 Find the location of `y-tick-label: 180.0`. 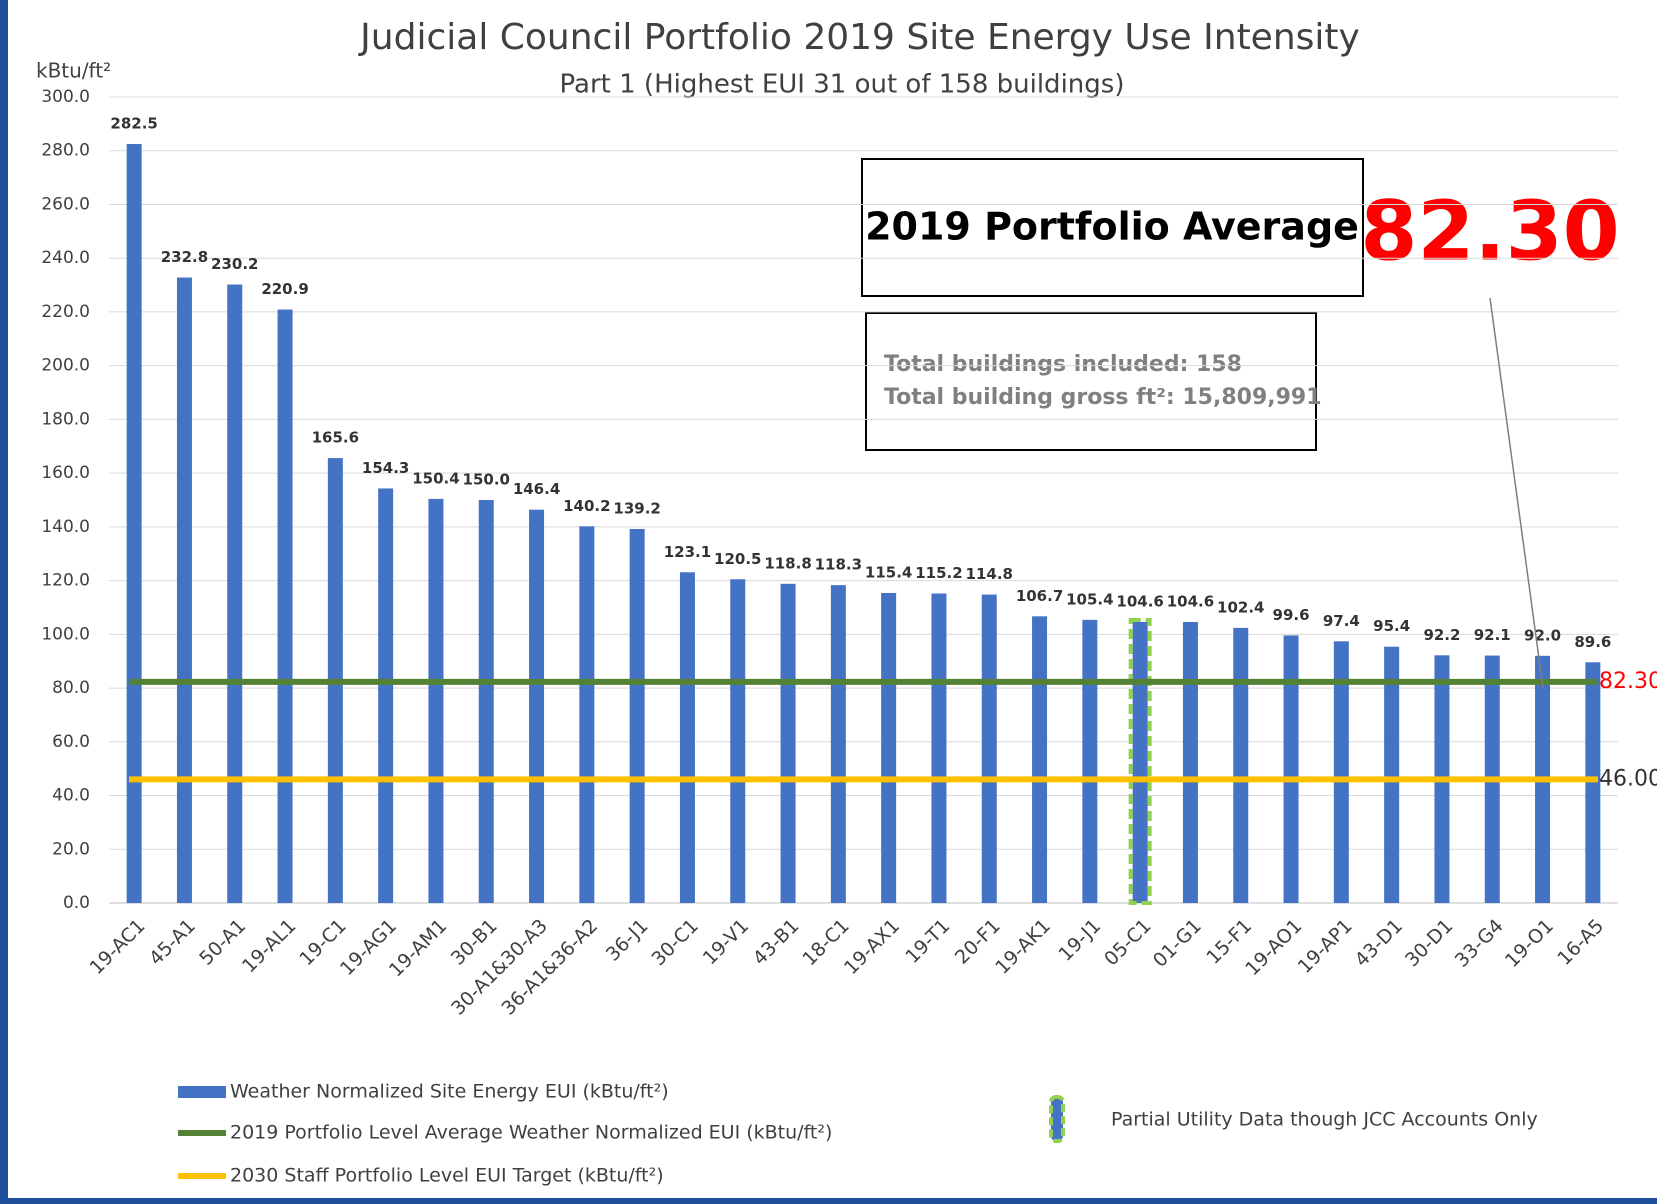

y-tick-label: 180.0 is located at coordinates (65, 419).